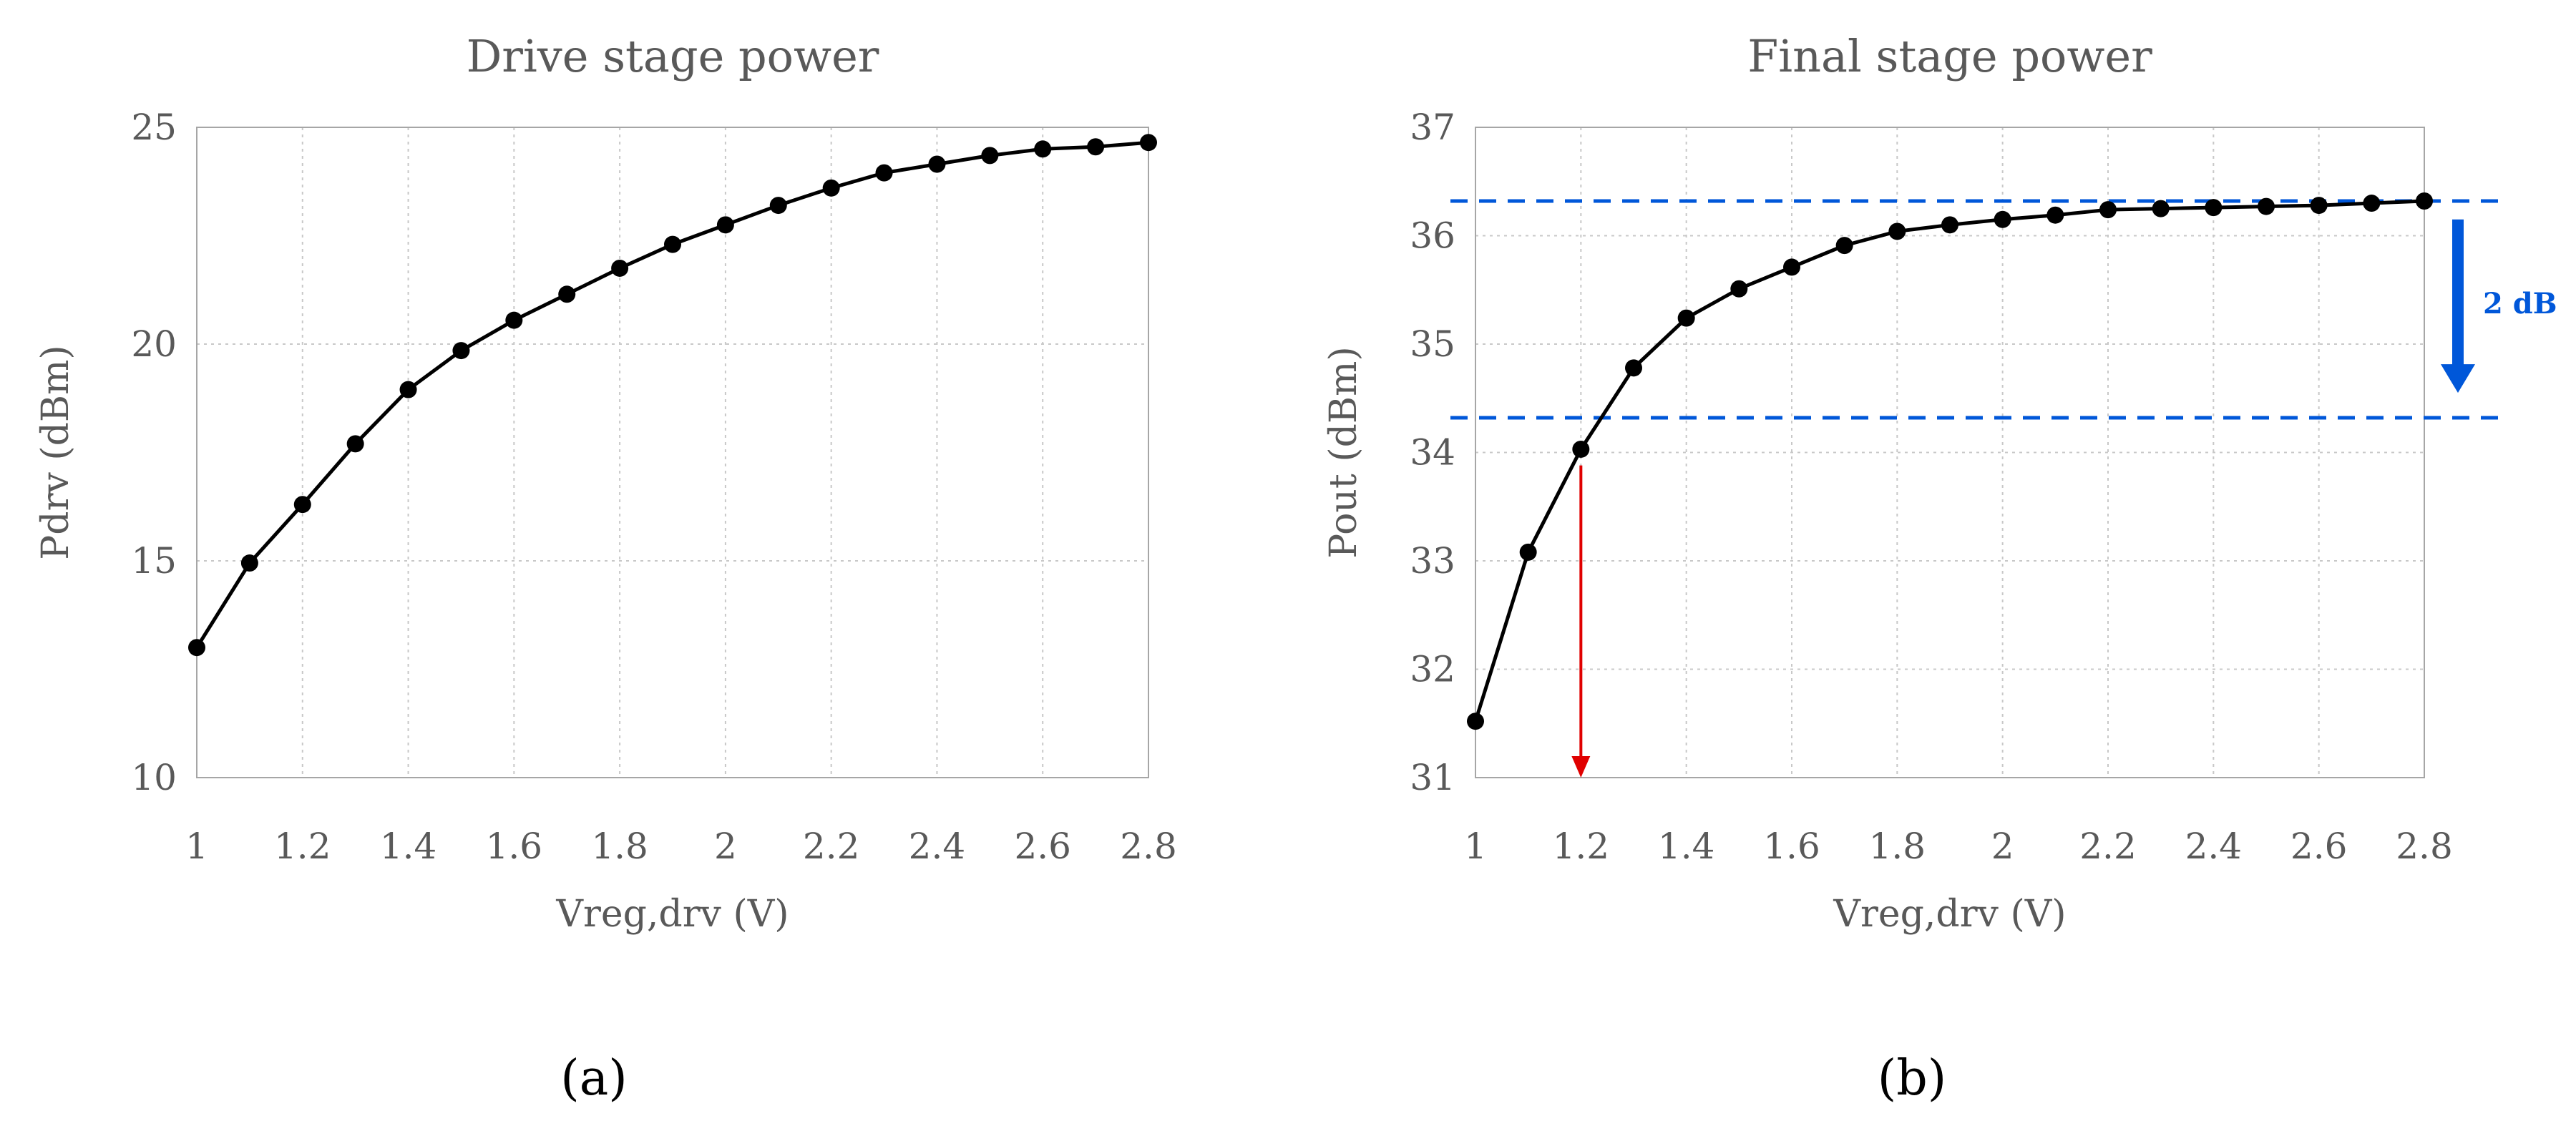  I want to click on y-tick-label: 35, so click(1432, 344).